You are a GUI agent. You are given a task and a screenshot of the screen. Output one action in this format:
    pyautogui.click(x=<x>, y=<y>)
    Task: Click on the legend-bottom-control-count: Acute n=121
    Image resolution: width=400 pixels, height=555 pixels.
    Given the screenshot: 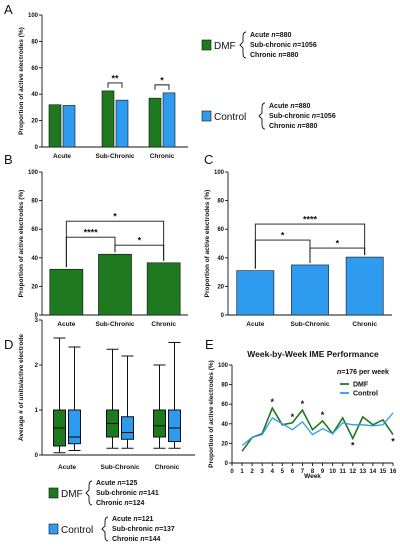 What is the action you would take?
    pyautogui.click(x=133, y=519)
    